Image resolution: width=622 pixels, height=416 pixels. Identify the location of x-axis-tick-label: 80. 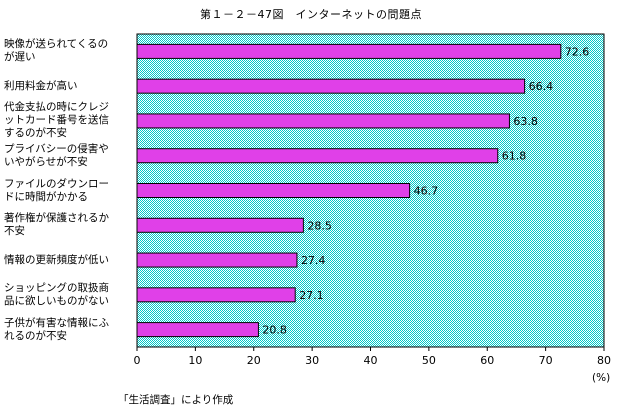
(604, 360).